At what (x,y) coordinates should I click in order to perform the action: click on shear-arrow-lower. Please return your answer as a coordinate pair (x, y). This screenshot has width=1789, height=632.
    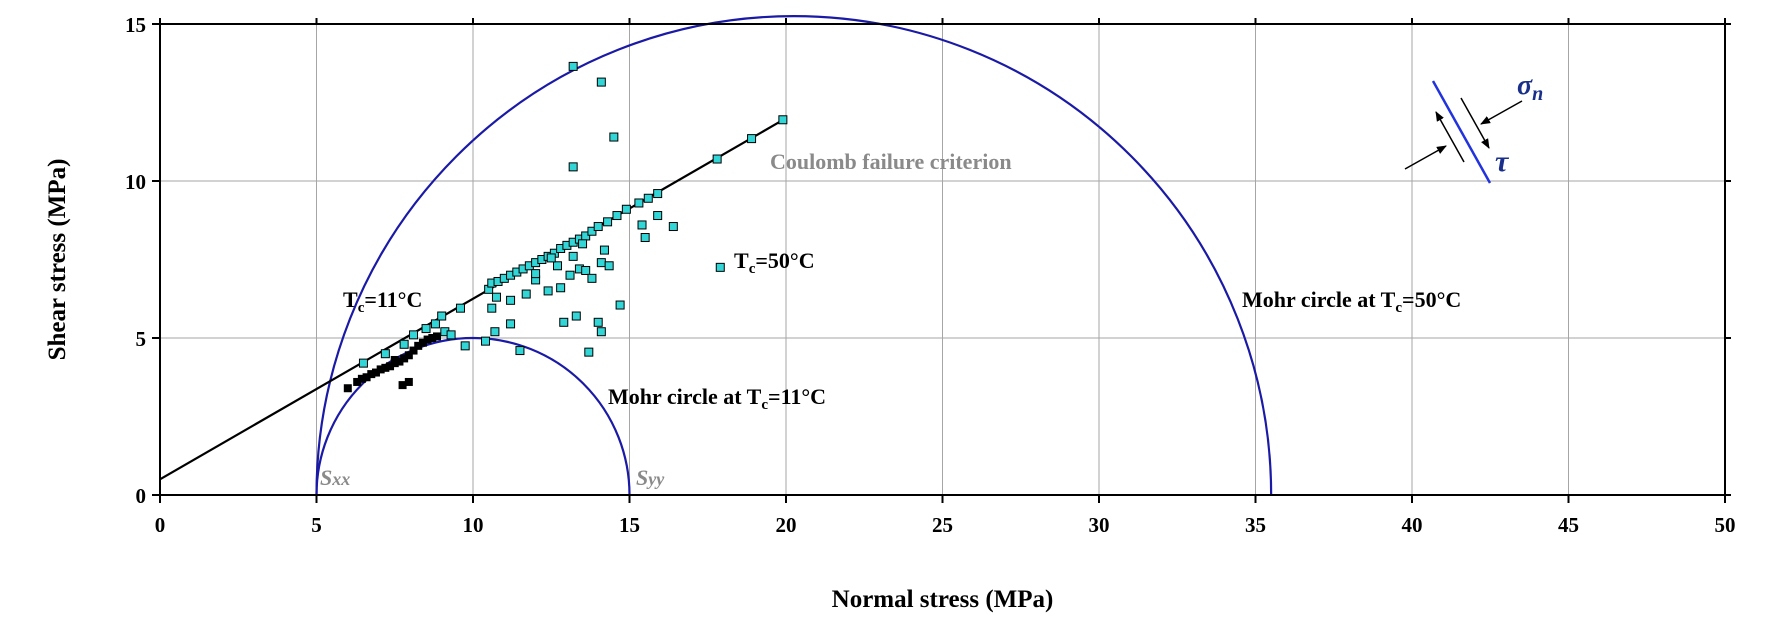
    Looking at the image, I should click on (1450, 137).